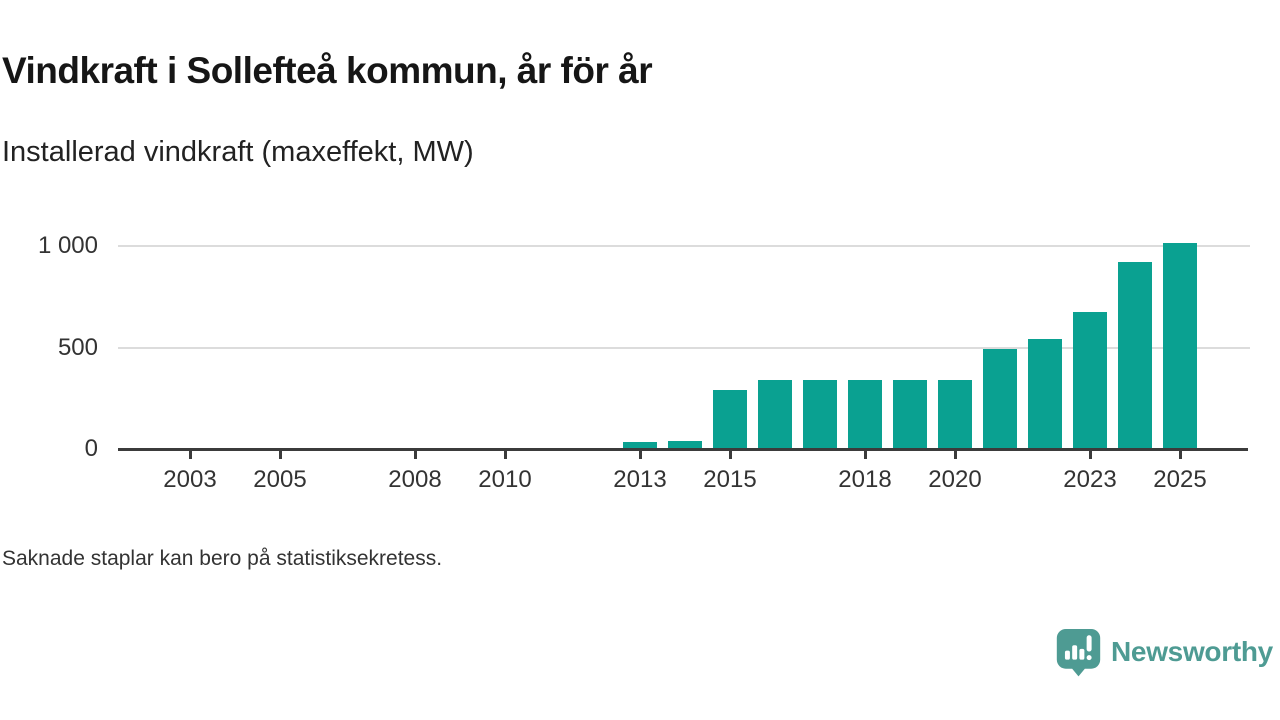 This screenshot has height=720, width=1280. I want to click on bar-2018, so click(865, 414).